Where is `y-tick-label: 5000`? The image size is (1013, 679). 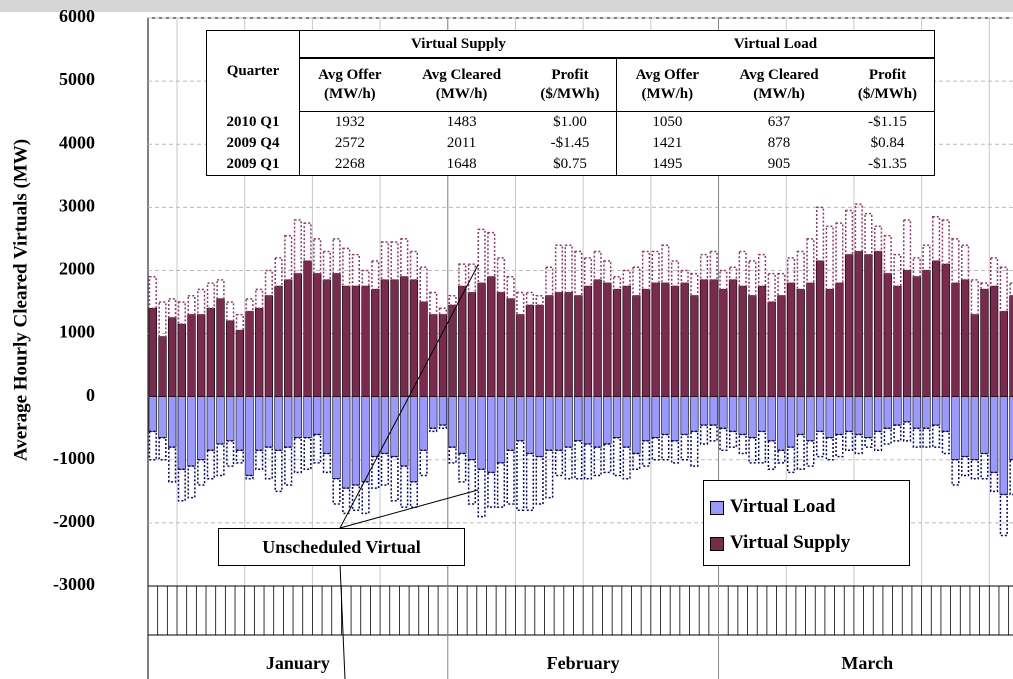 y-tick-label: 5000 is located at coordinates (77, 79).